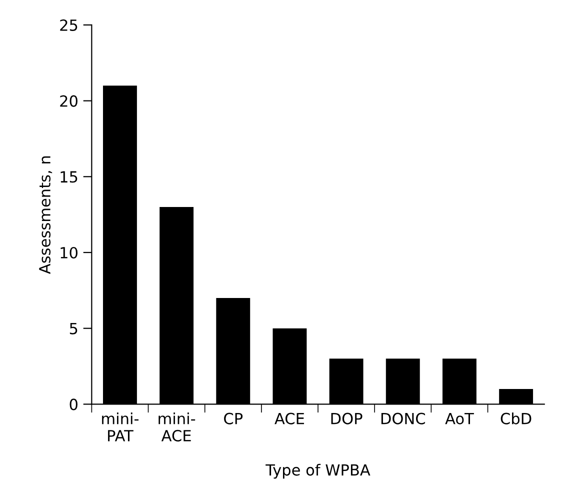 The width and height of the screenshot is (573, 499). What do you see at coordinates (69, 101) in the screenshot?
I see `y-tick-label: 20` at bounding box center [69, 101].